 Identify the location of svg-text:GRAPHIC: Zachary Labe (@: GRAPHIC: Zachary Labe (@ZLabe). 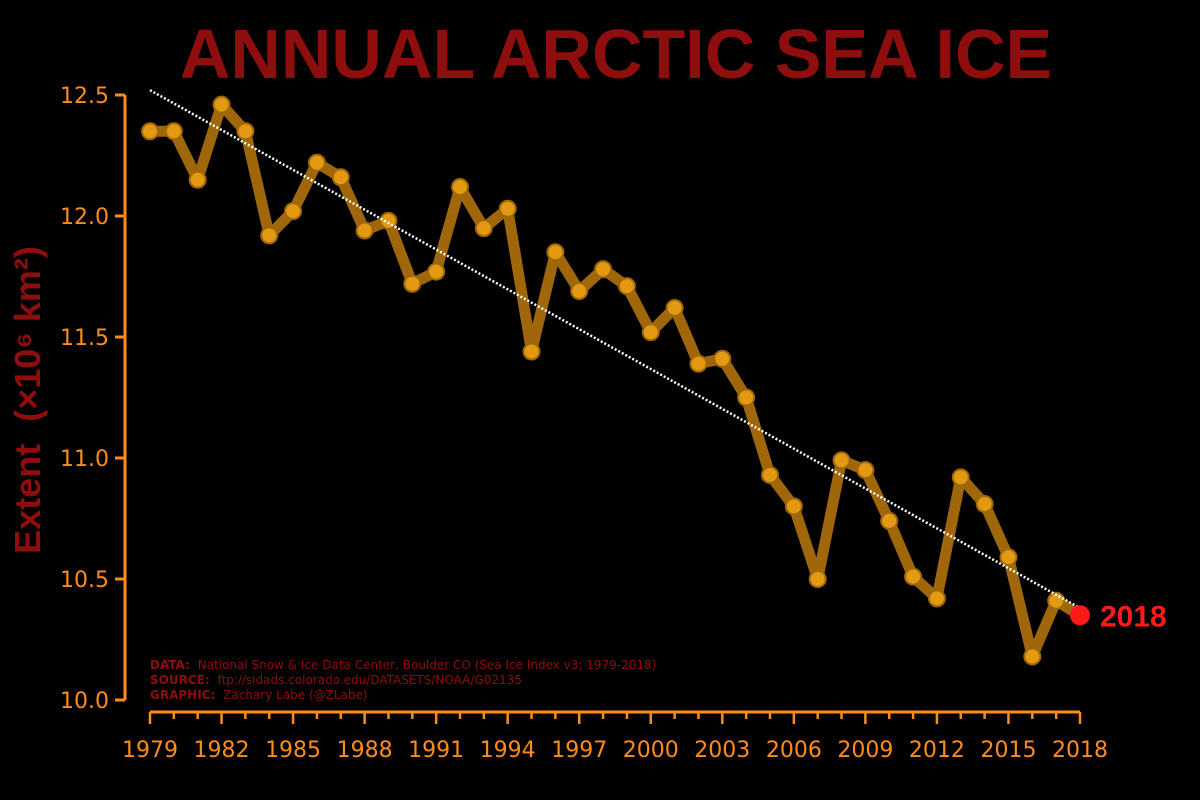
(259, 695).